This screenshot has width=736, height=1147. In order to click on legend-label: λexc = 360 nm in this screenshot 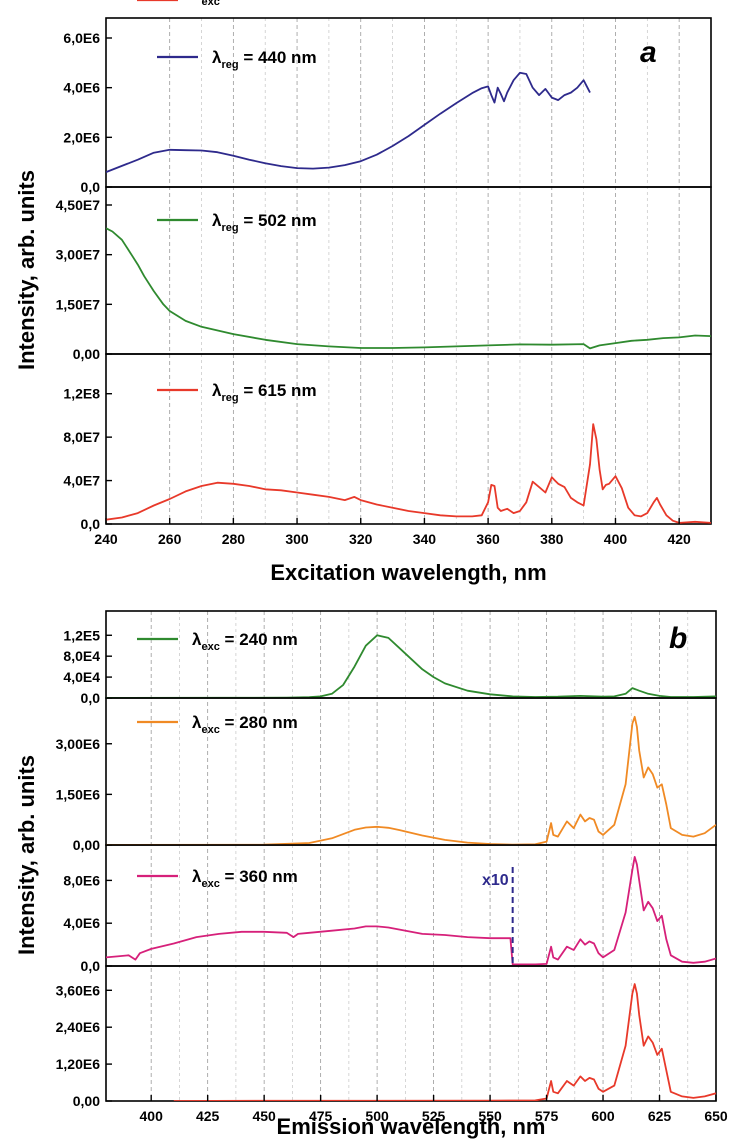, I will do `click(245, 878)`.